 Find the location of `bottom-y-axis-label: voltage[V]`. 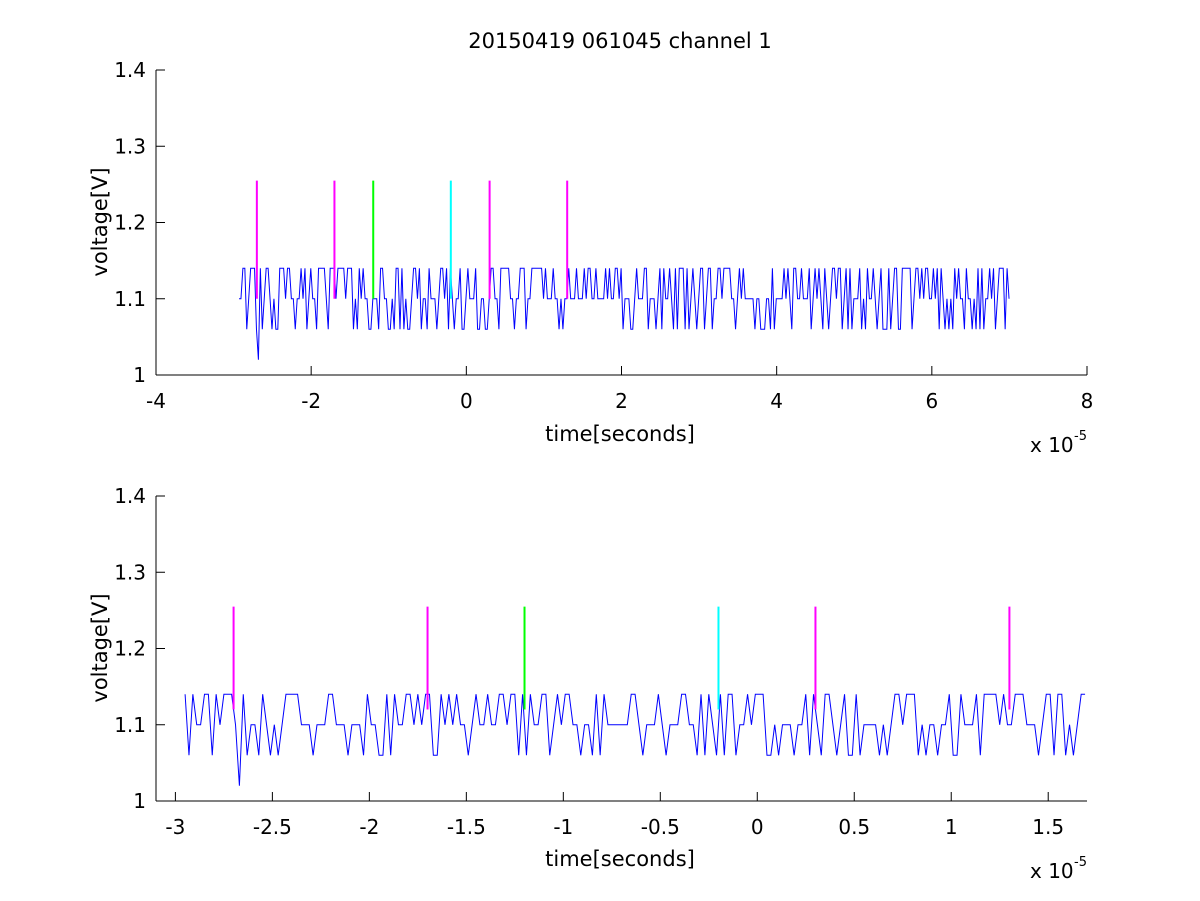

bottom-y-axis-label: voltage[V] is located at coordinates (100, 647).